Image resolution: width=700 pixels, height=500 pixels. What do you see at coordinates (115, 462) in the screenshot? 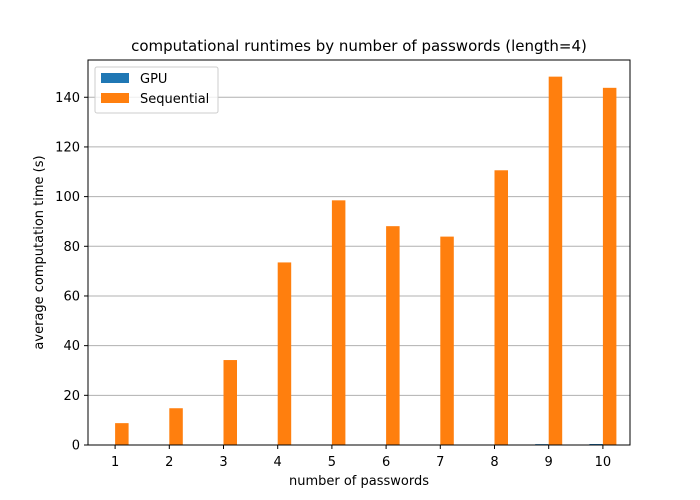
I see `x-tick-label: 1` at bounding box center [115, 462].